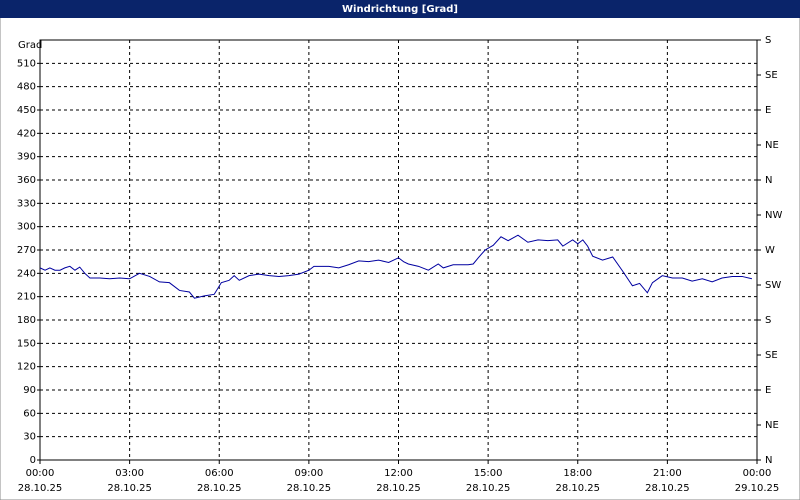  I want to click on y-tick-label: 180, so click(26, 320).